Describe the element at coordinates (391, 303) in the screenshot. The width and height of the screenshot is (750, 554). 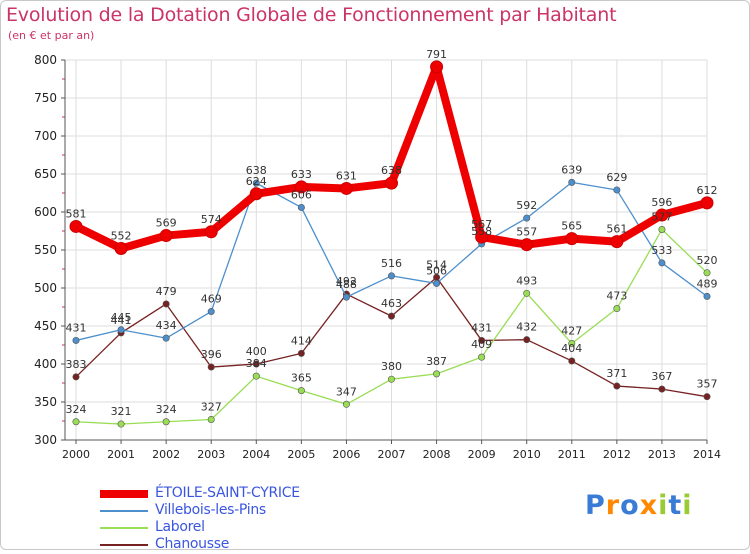
I see `data-label: 463` at that location.